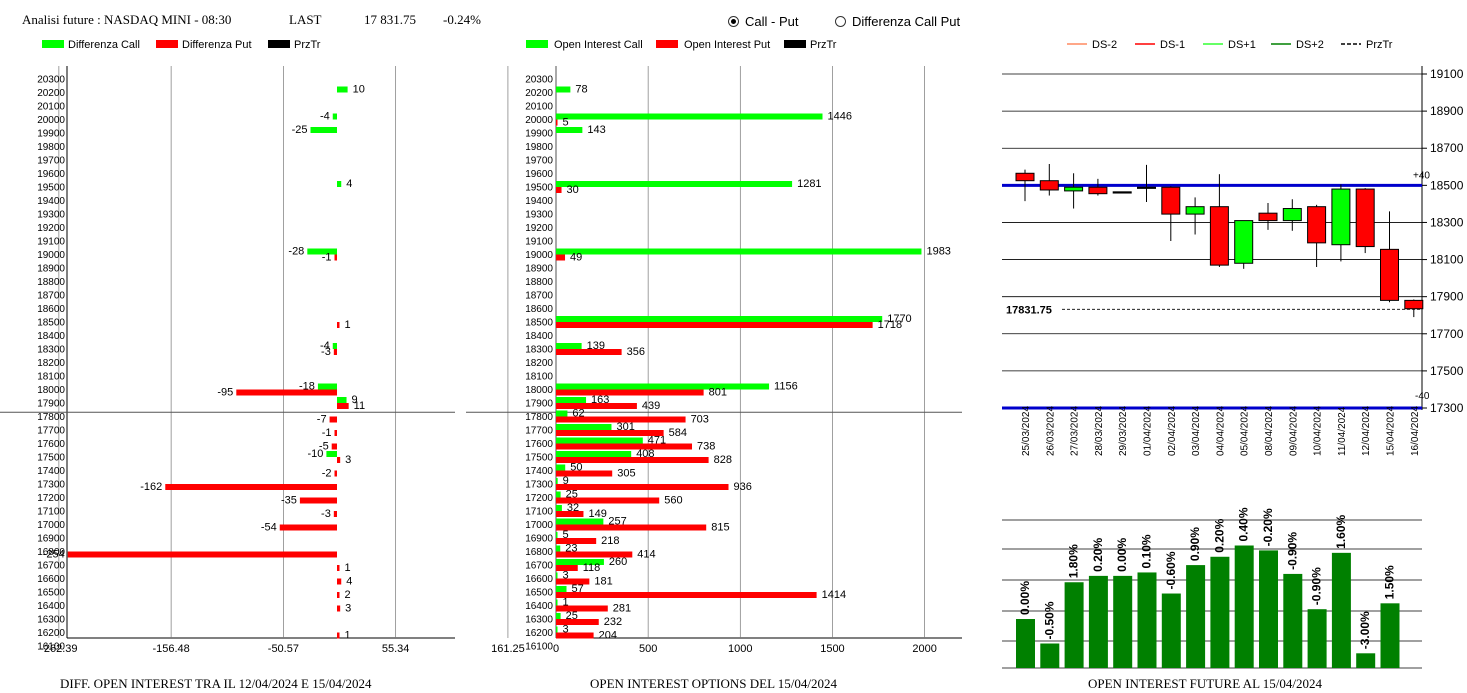 The width and height of the screenshot is (1467, 693). Describe the element at coordinates (539, 228) in the screenshot. I see `y-tick-label-2: 19200` at that location.